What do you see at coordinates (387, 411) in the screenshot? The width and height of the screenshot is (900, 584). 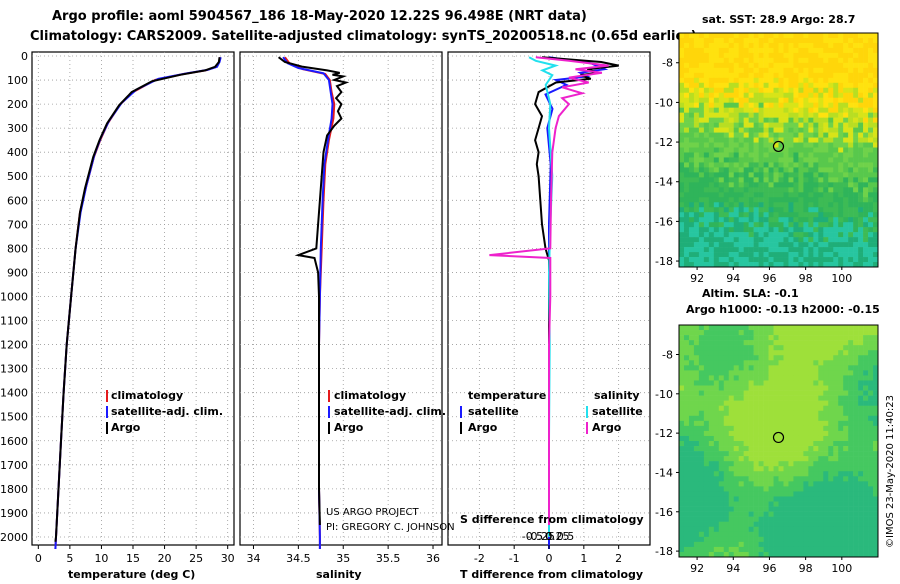 I see `salinity-legend: climatology satellite-adj. clim. Argo` at bounding box center [387, 411].